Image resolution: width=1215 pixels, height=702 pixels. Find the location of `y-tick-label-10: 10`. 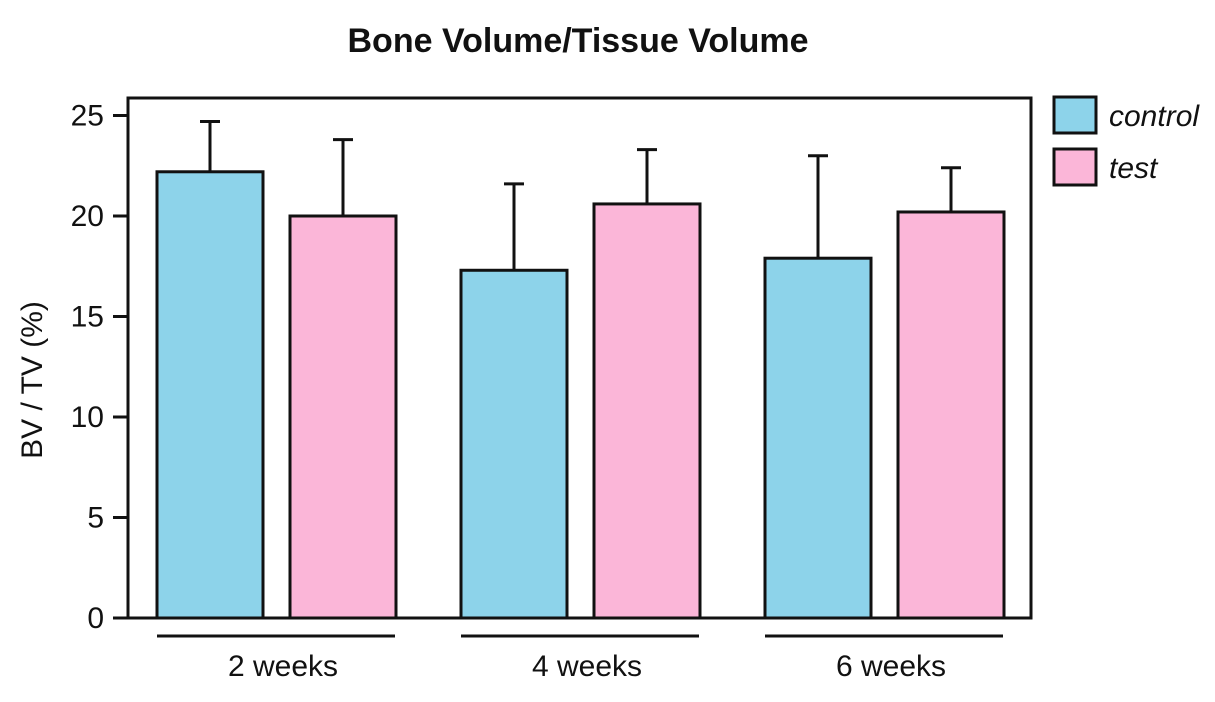

y-tick-label-10: 10 is located at coordinates (87, 417).